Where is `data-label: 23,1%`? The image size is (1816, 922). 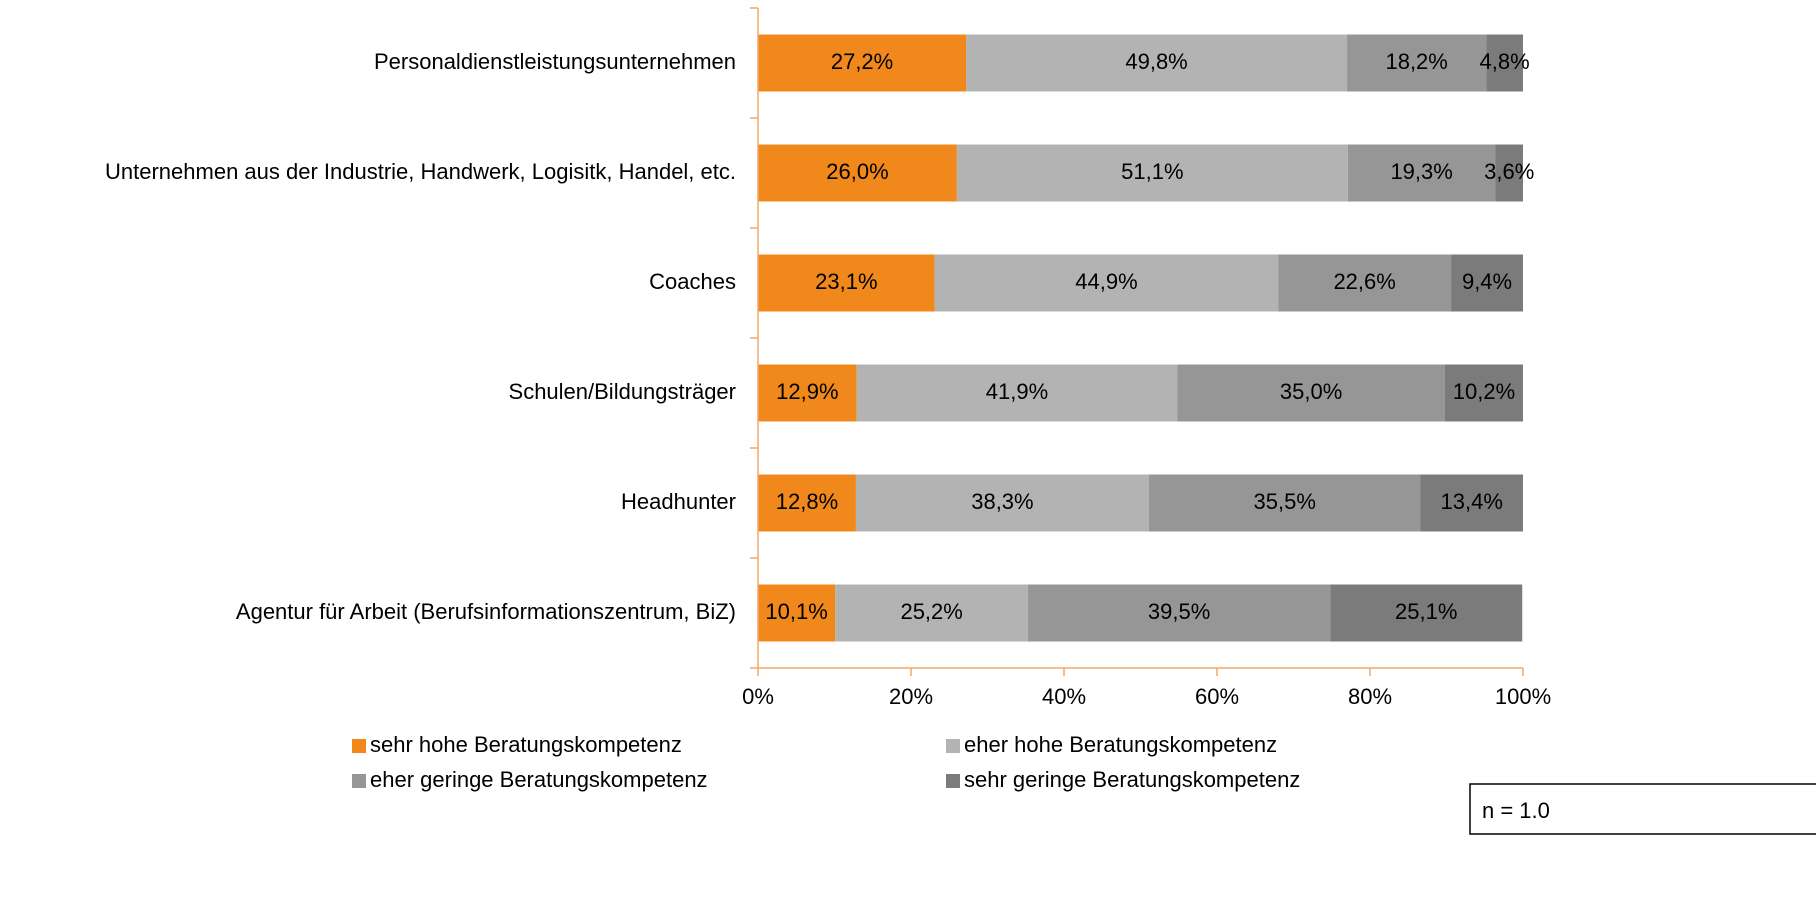 data-label: 23,1% is located at coordinates (846, 281).